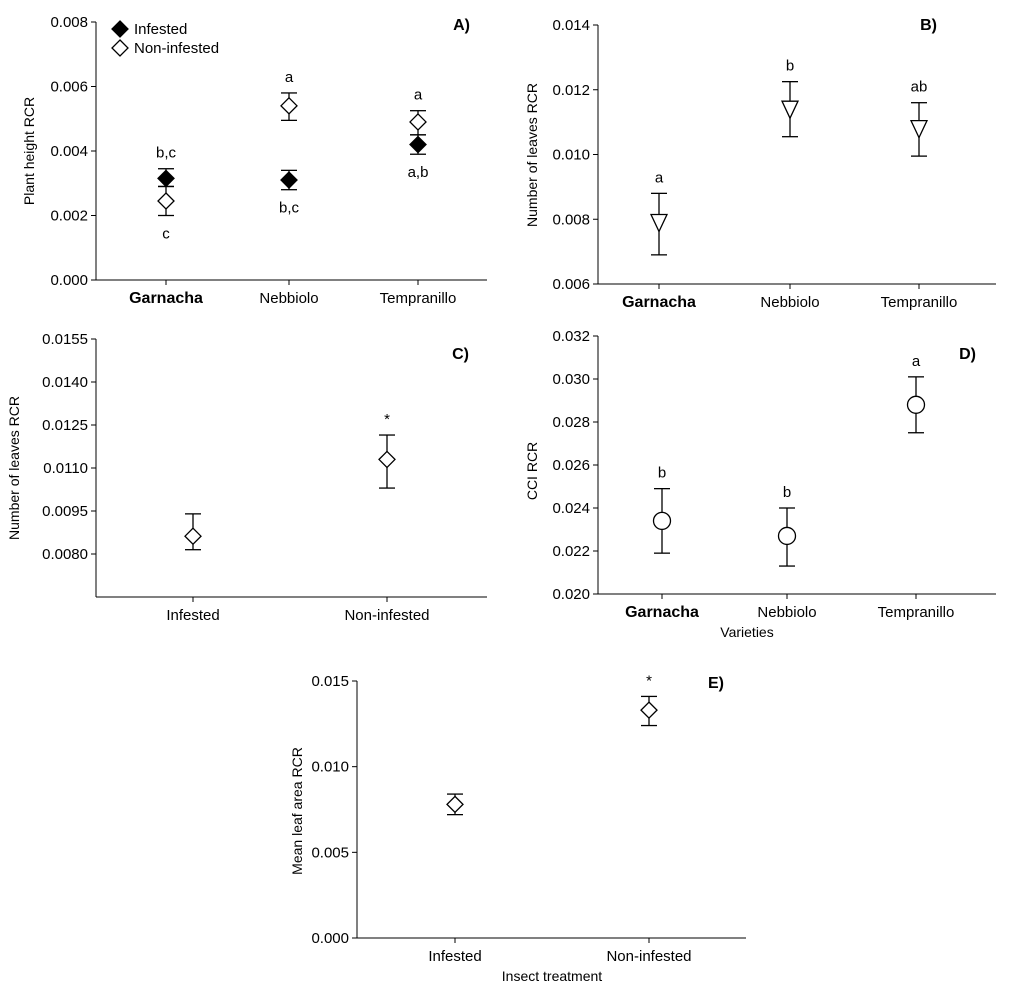  I want to click on significance-letter: ab, so click(919, 87).